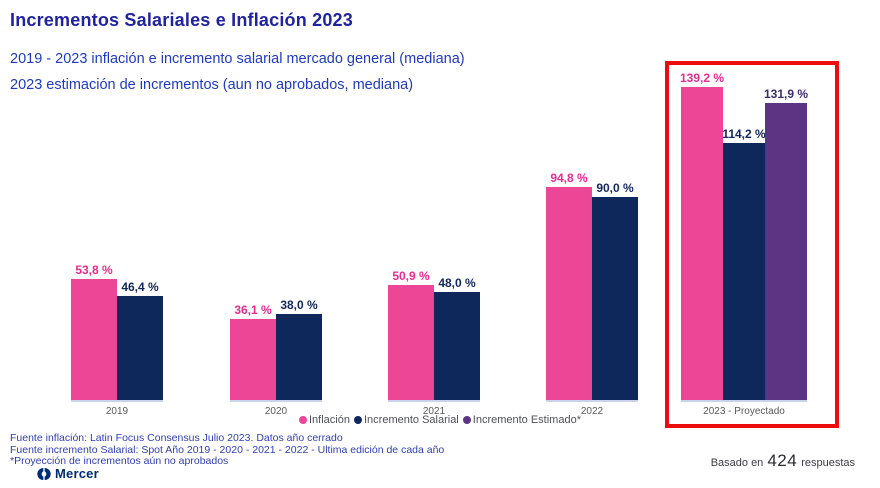 The height and width of the screenshot is (488, 880). What do you see at coordinates (526, 420) in the screenshot?
I see `legend-label: Incremento Estimado*` at bounding box center [526, 420].